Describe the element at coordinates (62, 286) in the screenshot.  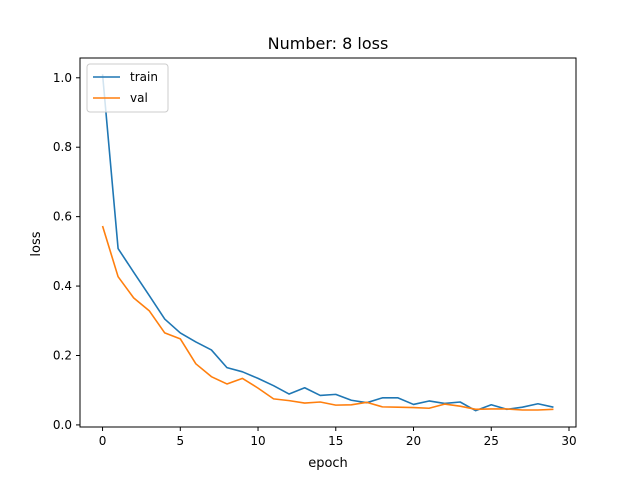
I see `y-tick-label: 0.4` at that location.